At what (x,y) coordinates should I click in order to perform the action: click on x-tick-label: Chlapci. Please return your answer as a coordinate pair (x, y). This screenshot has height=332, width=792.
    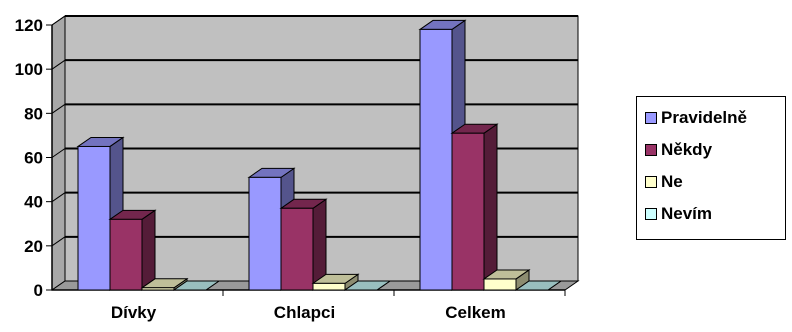
    Looking at the image, I should click on (304, 312).